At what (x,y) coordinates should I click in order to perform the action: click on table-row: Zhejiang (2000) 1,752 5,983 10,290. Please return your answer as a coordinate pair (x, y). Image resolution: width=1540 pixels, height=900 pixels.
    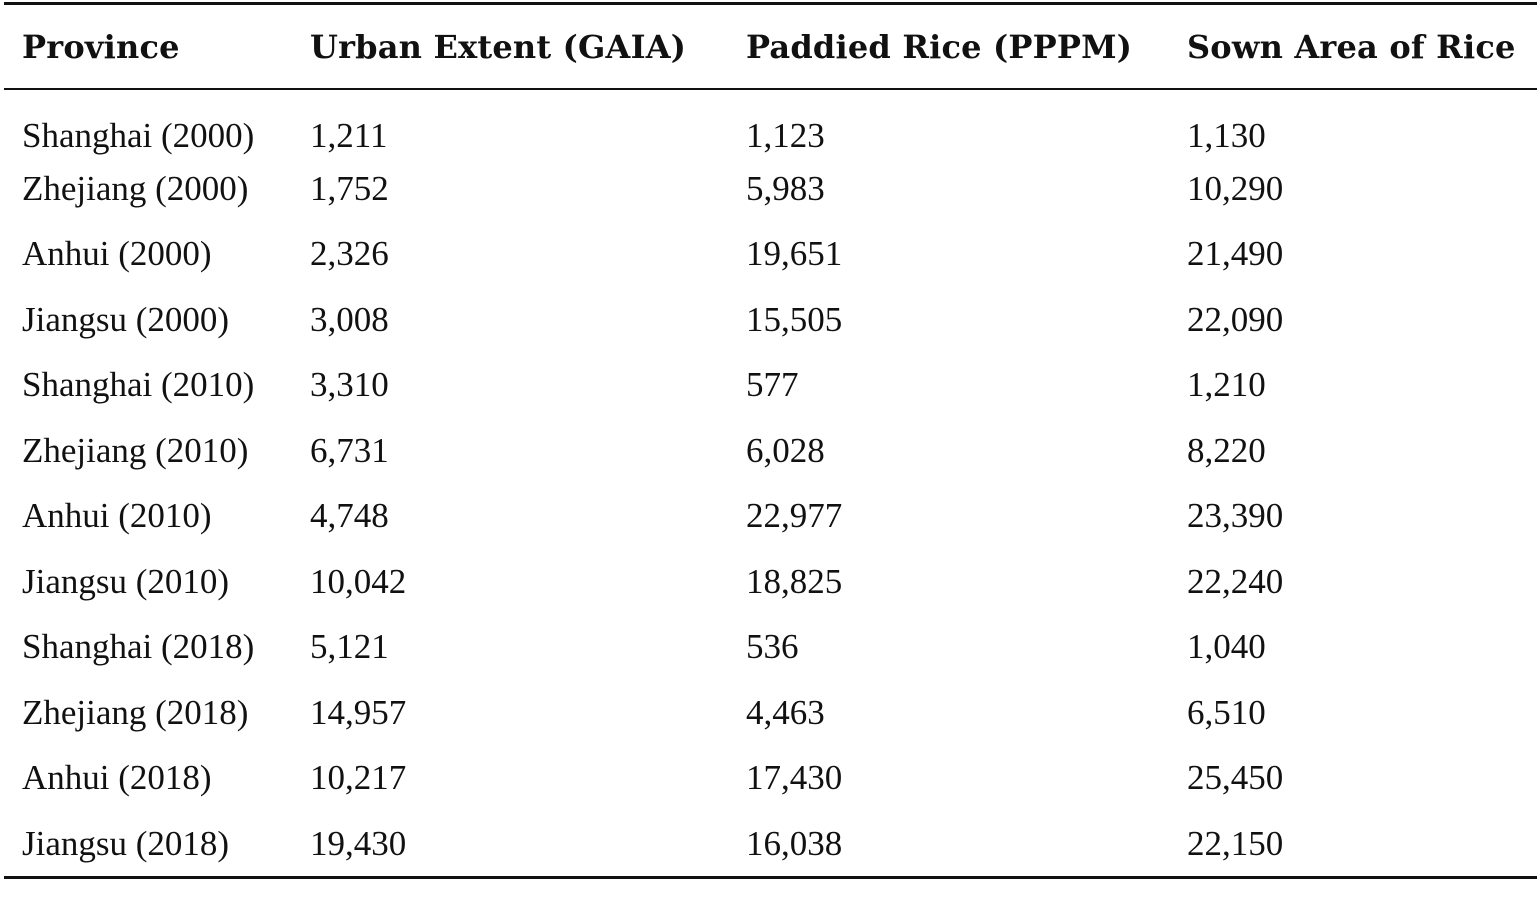
    Looking at the image, I should click on (770, 189).